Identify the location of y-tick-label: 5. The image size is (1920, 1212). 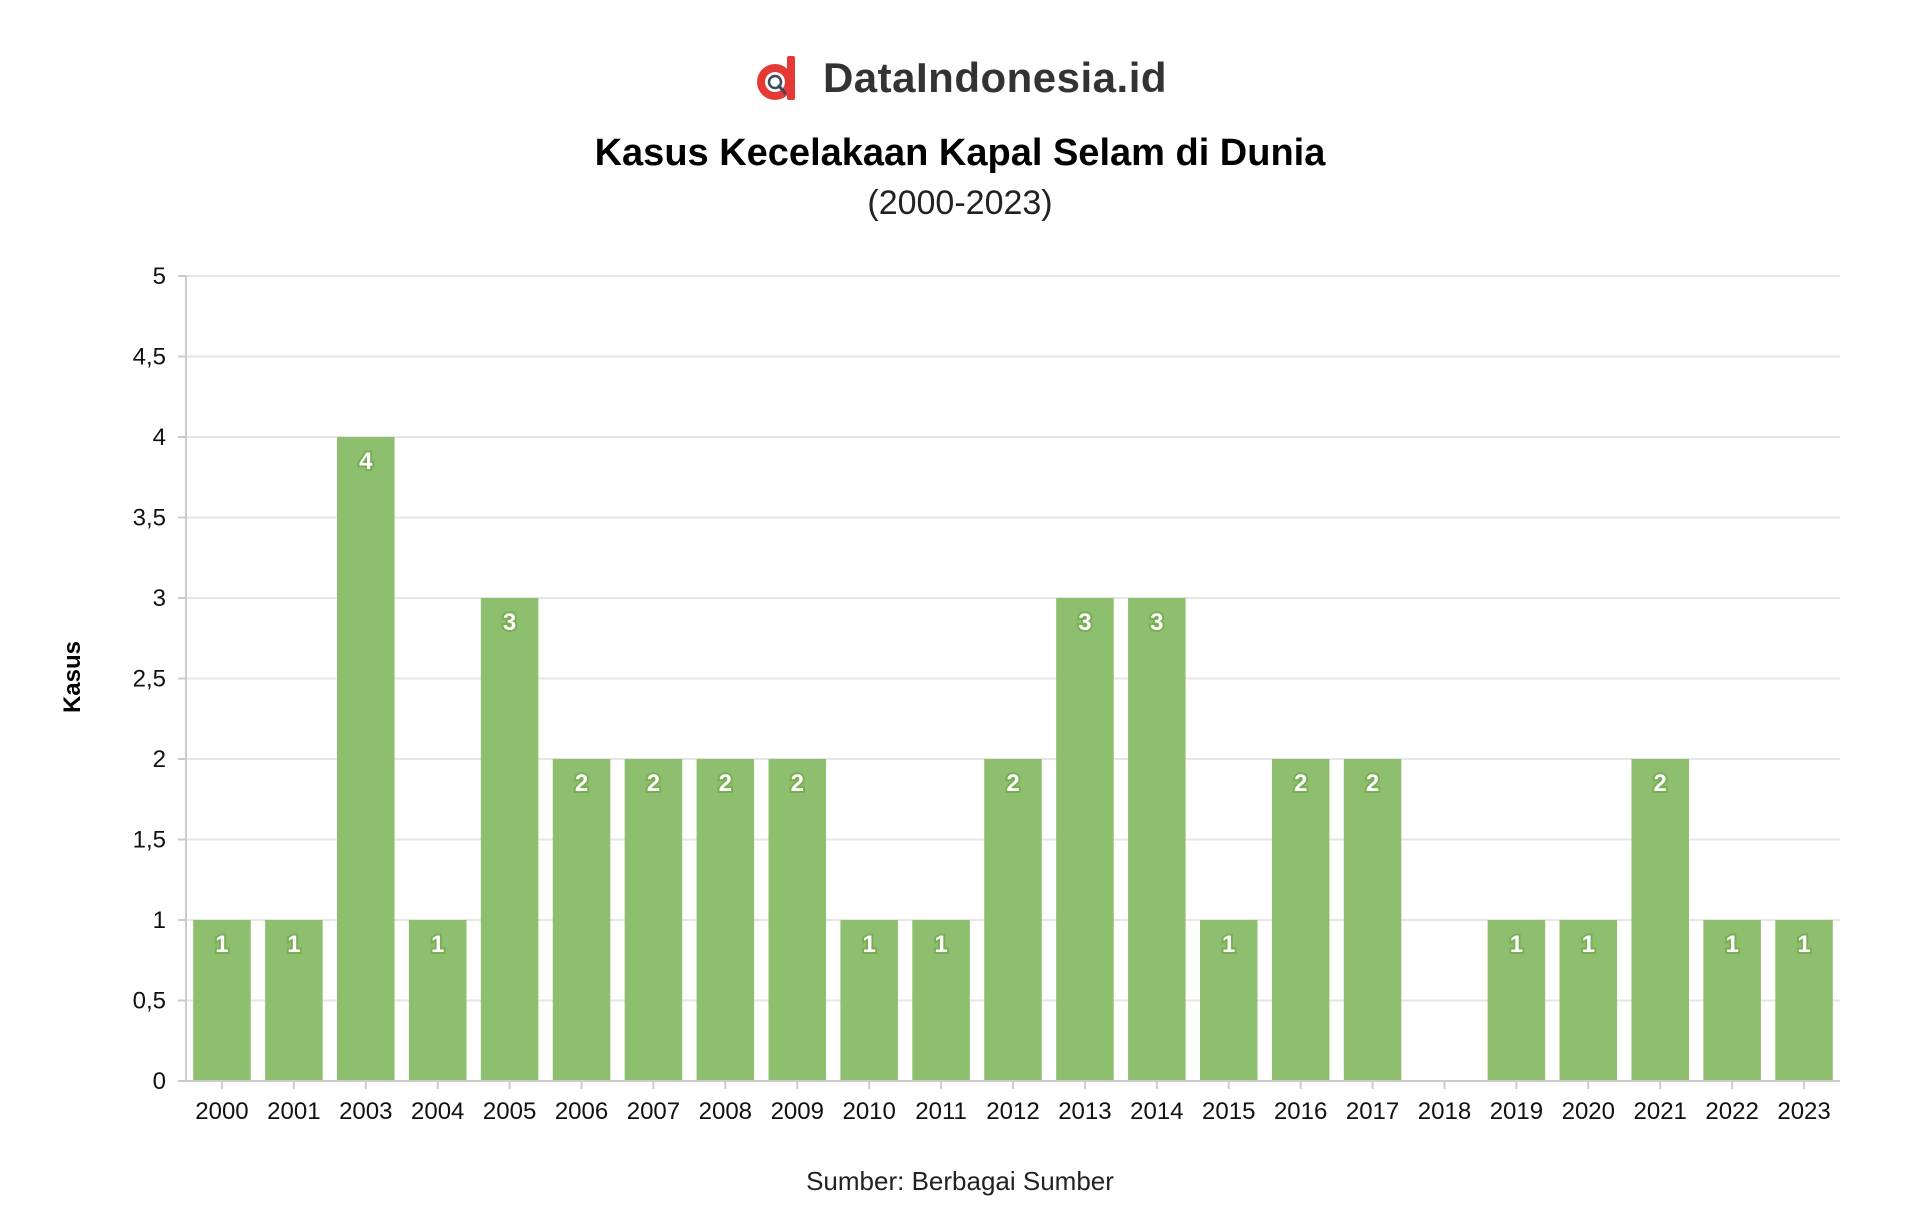
(159, 276).